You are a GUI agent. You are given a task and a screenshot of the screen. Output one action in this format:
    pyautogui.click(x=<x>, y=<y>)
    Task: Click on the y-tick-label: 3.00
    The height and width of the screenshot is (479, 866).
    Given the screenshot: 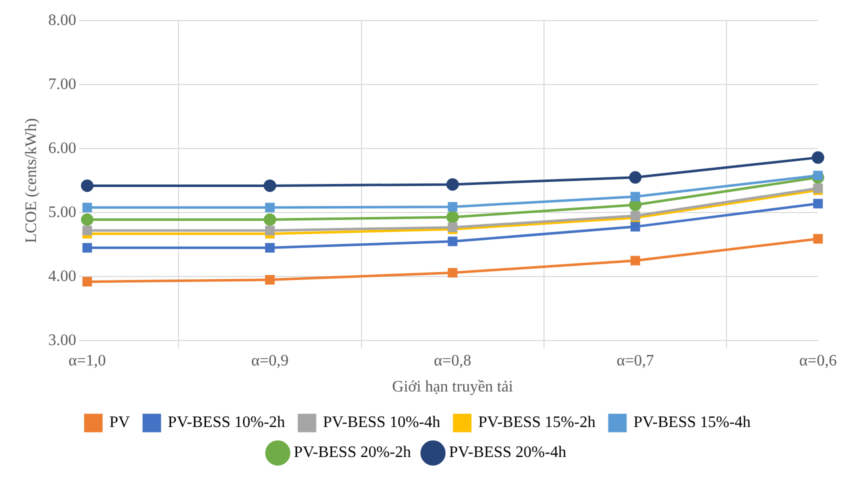 What is the action you would take?
    pyautogui.click(x=62, y=340)
    